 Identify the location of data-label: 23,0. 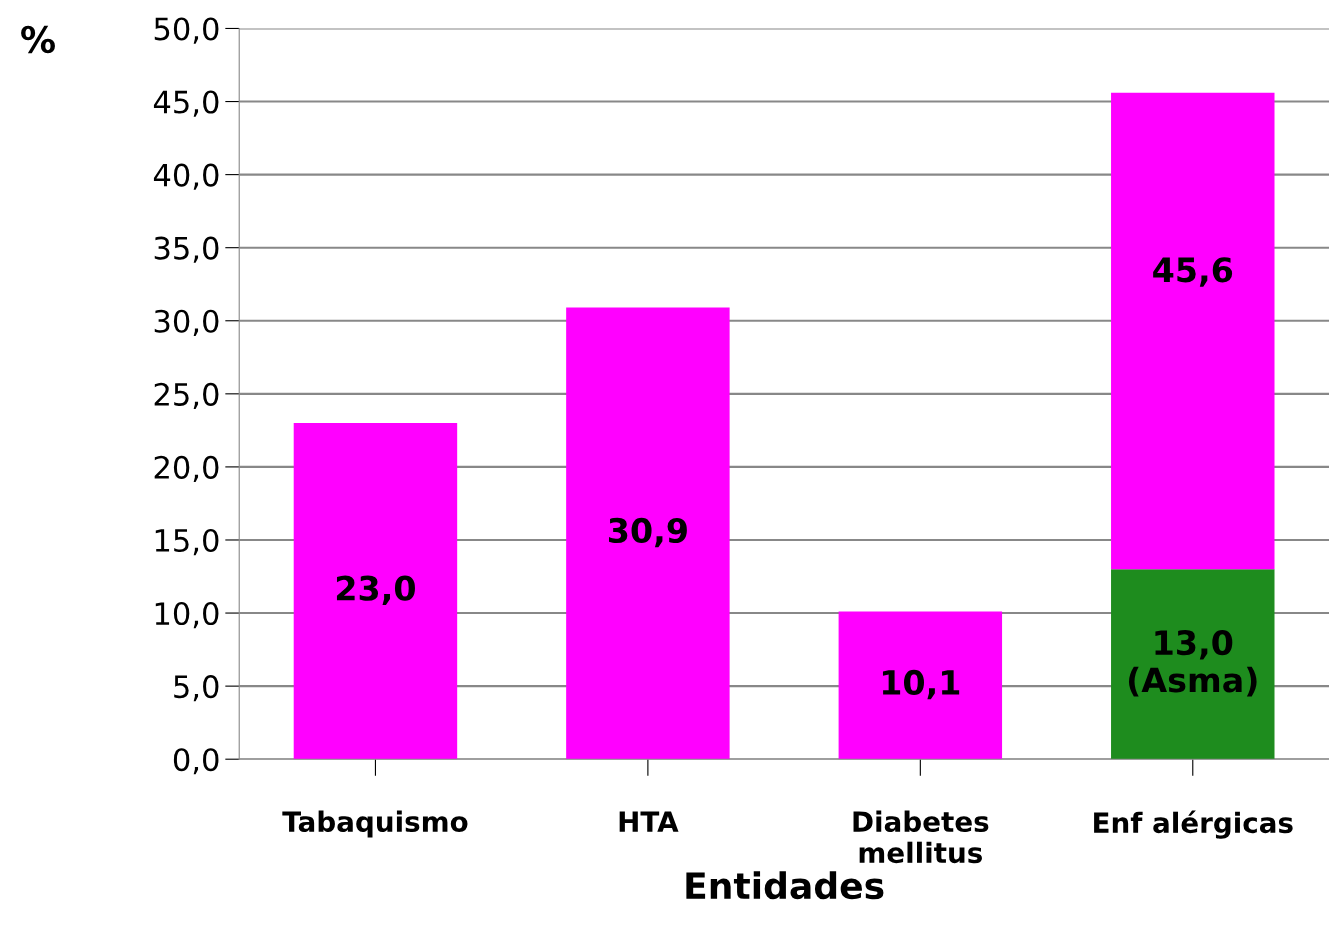
(375, 590).